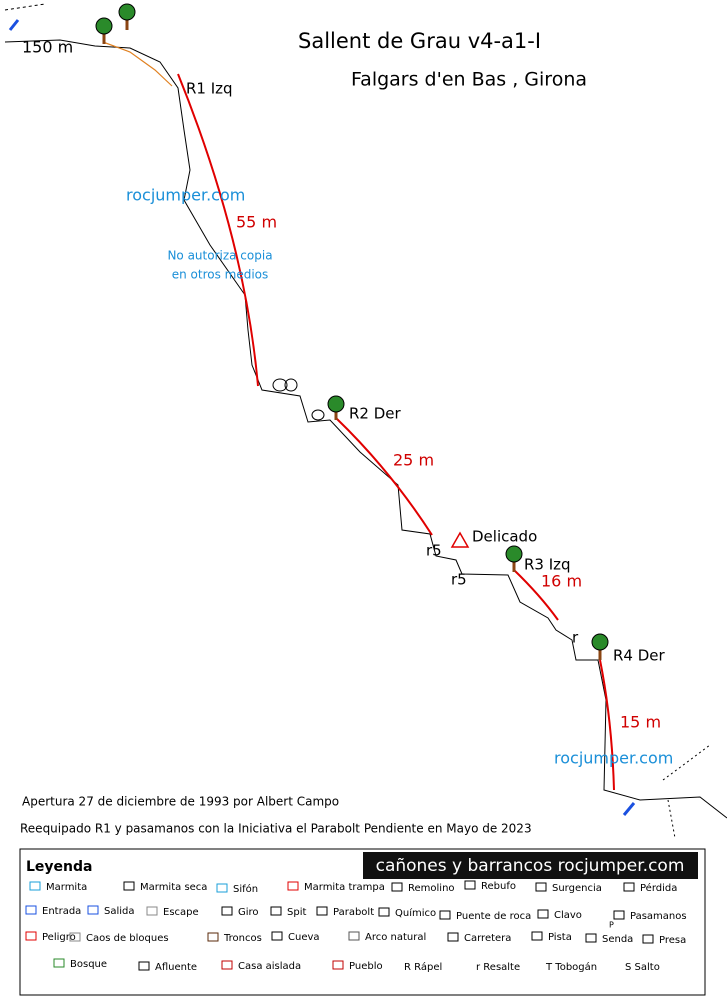  Describe the element at coordinates (431, 888) in the screenshot. I see `legend-item: Remolino` at that location.